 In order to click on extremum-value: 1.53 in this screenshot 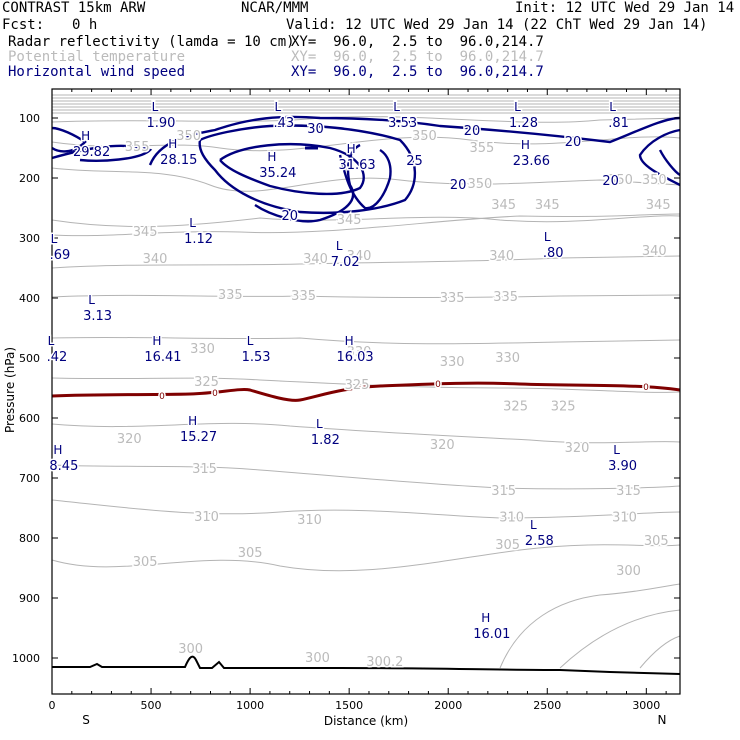, I will do `click(256, 357)`.